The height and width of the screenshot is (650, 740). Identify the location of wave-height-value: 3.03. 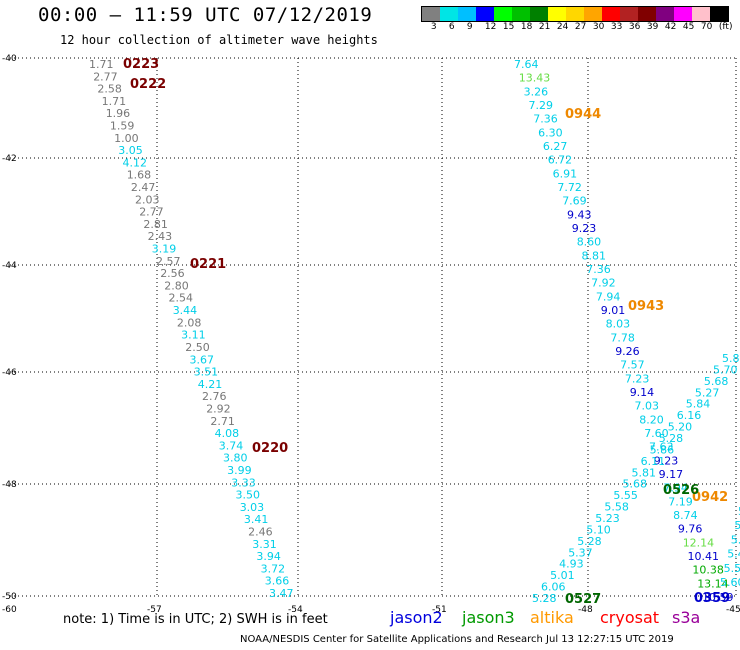
(252, 507).